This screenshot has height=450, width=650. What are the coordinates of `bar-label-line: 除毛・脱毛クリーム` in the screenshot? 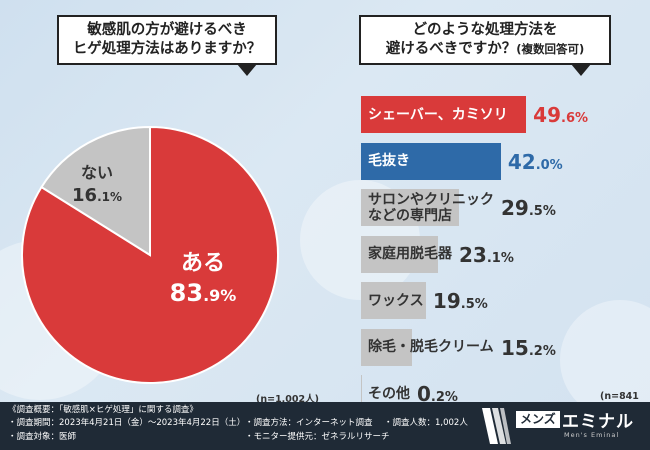 It's located at (431, 347).